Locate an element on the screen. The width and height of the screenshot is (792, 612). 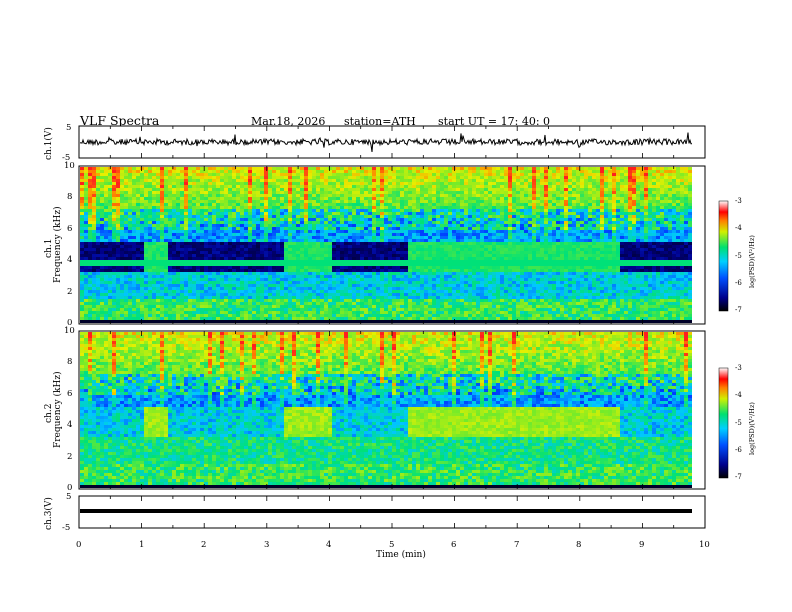
start-time-label: start UT = 17: 40: 0 is located at coordinates (494, 121).